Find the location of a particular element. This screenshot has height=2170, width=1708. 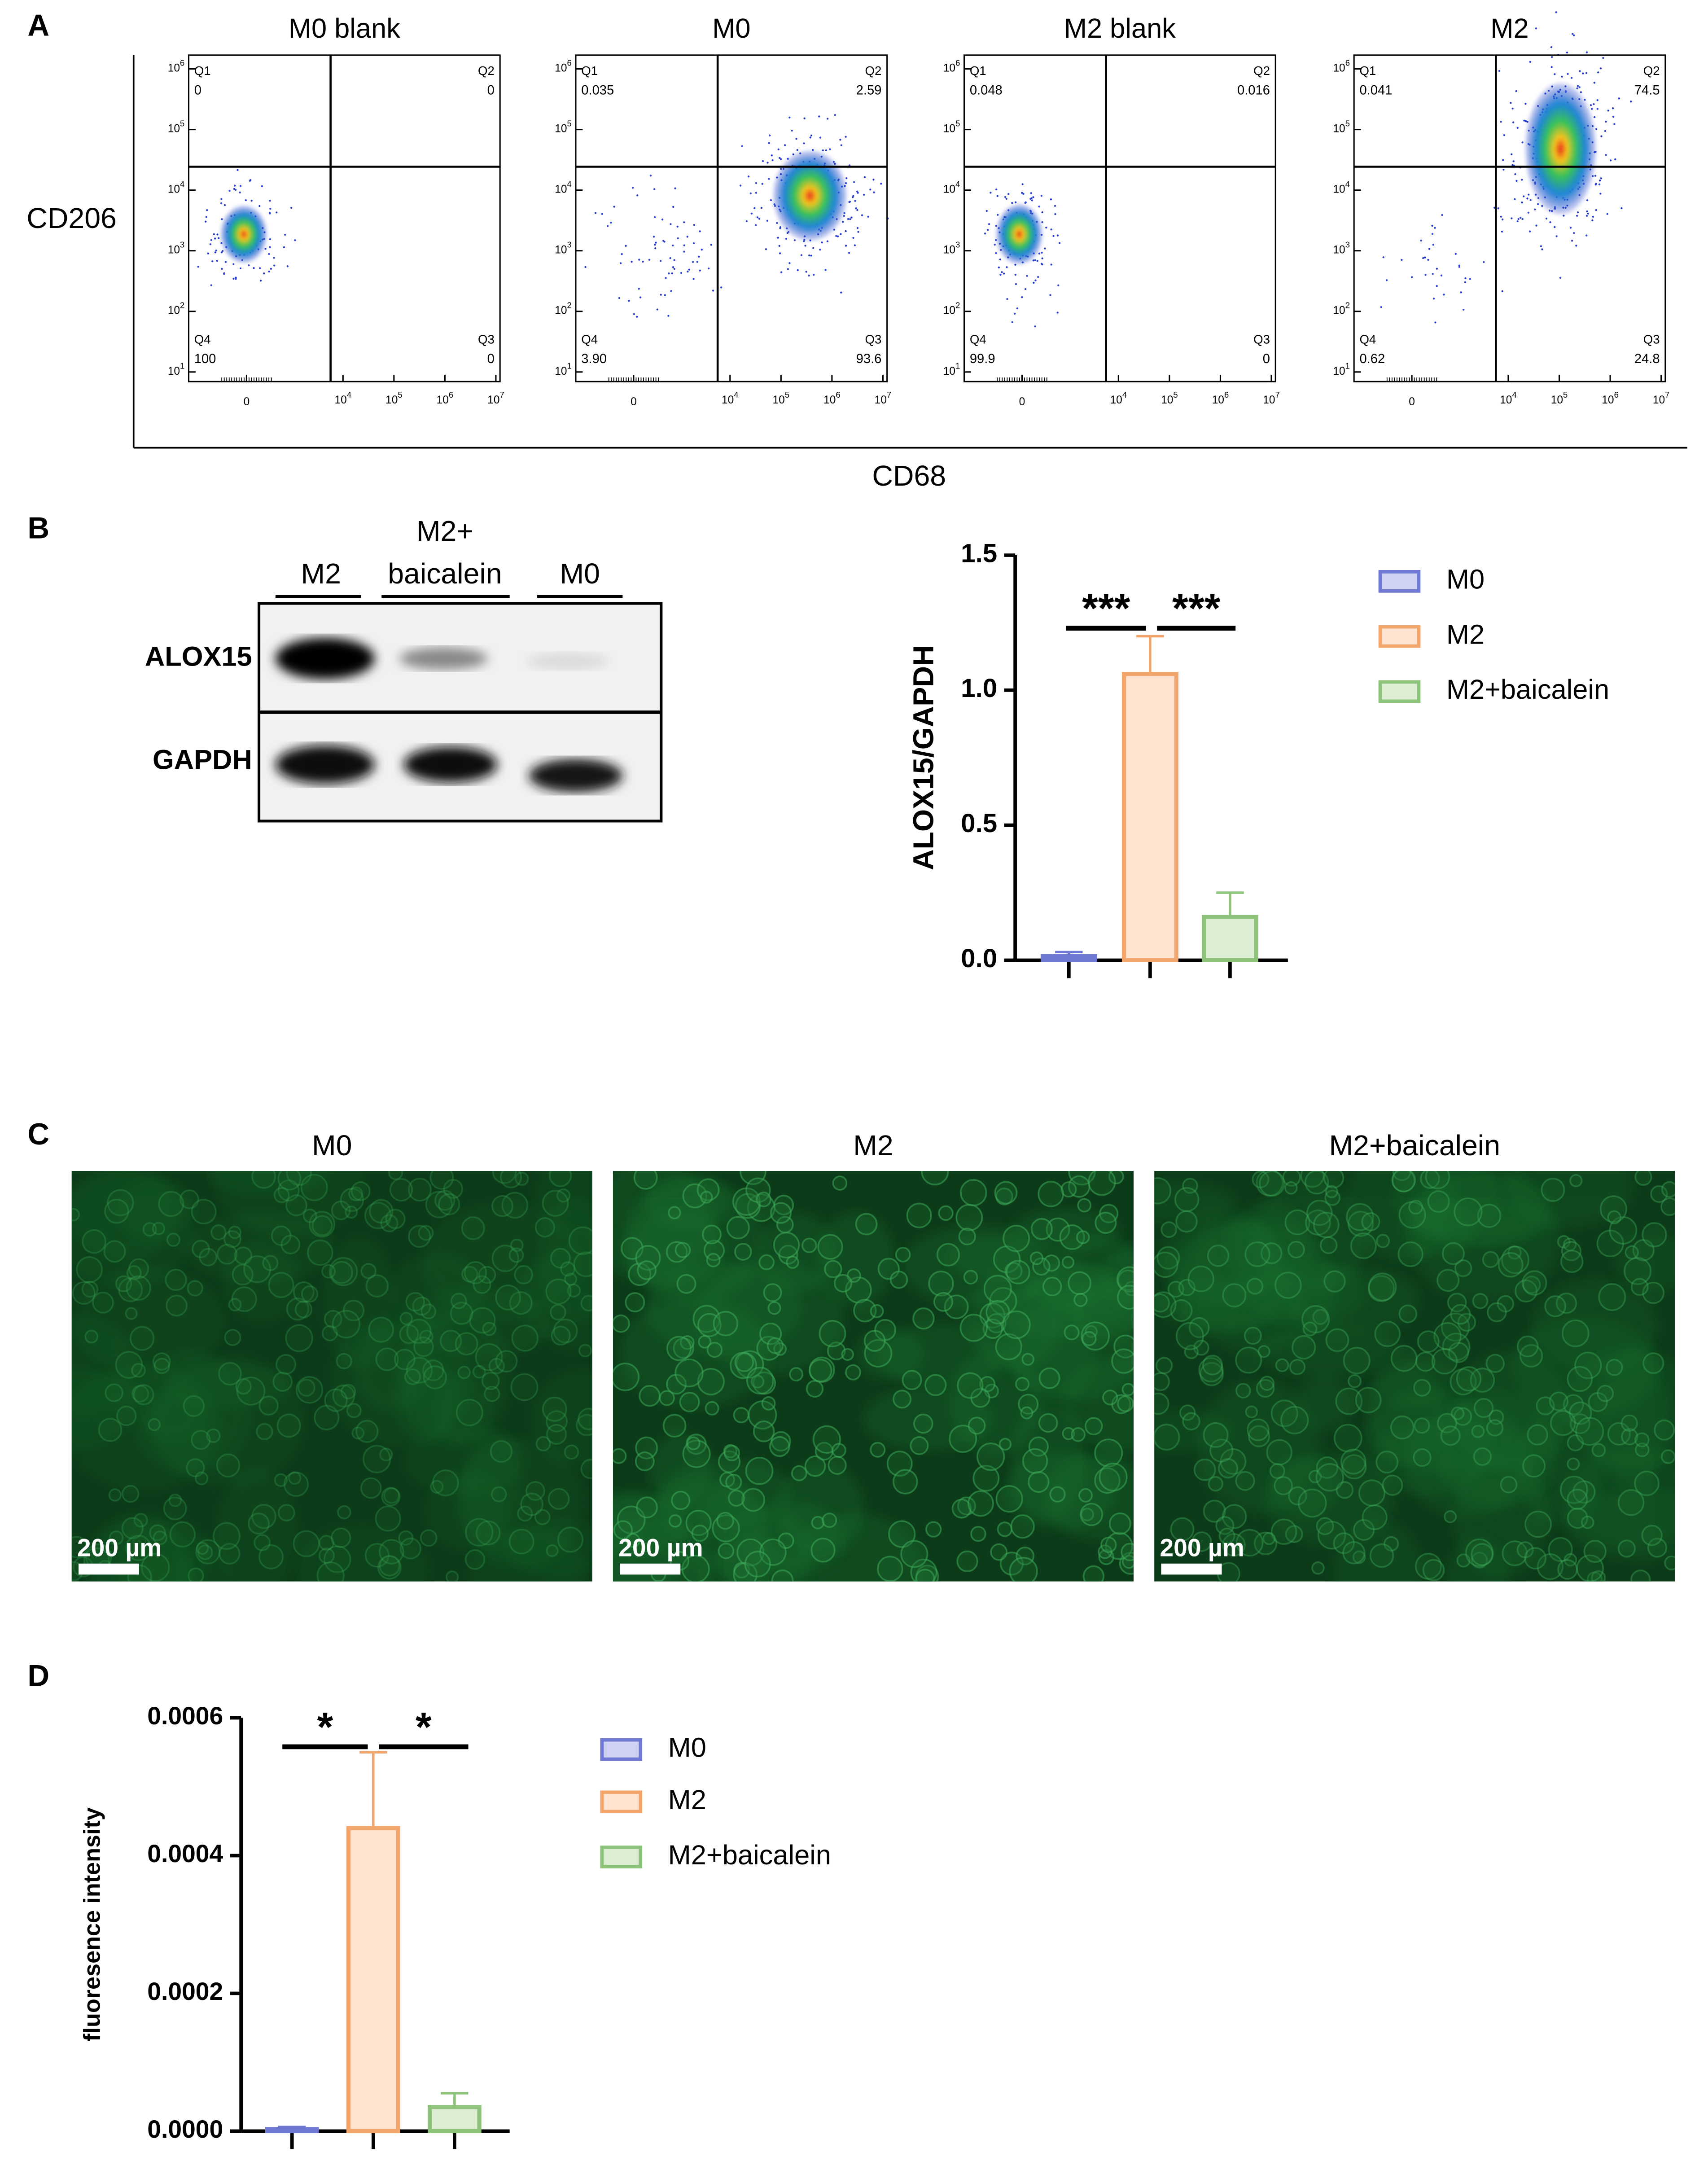

legend-label: M2+baicalein is located at coordinates (1527, 690).